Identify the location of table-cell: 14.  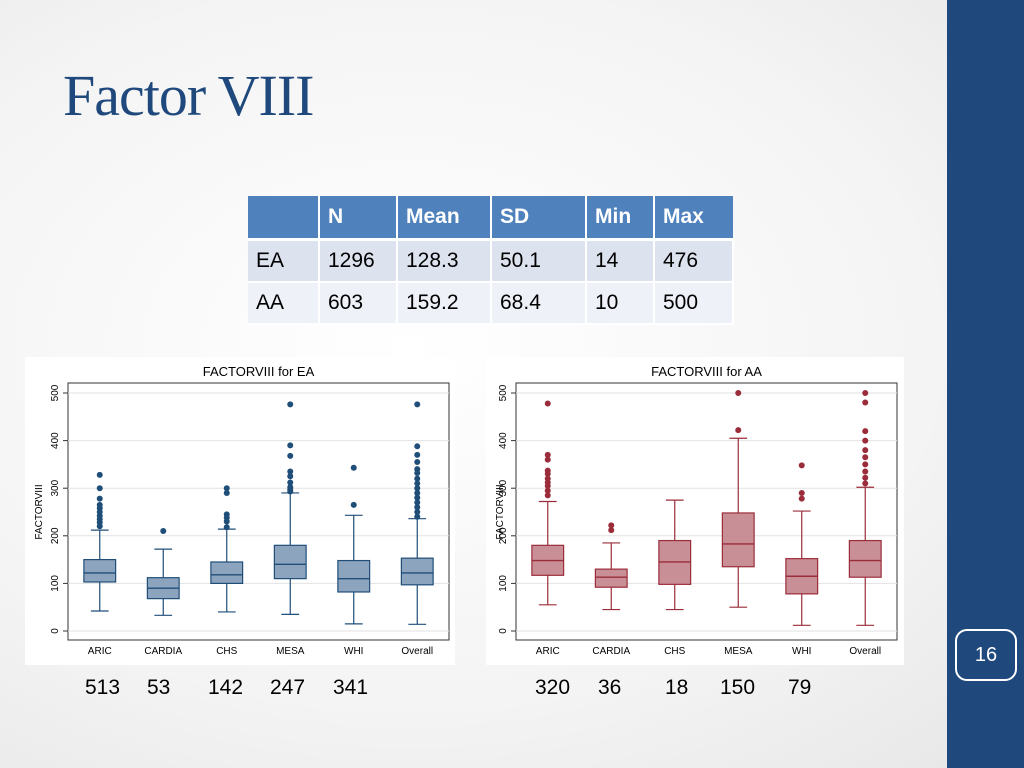
(620, 261).